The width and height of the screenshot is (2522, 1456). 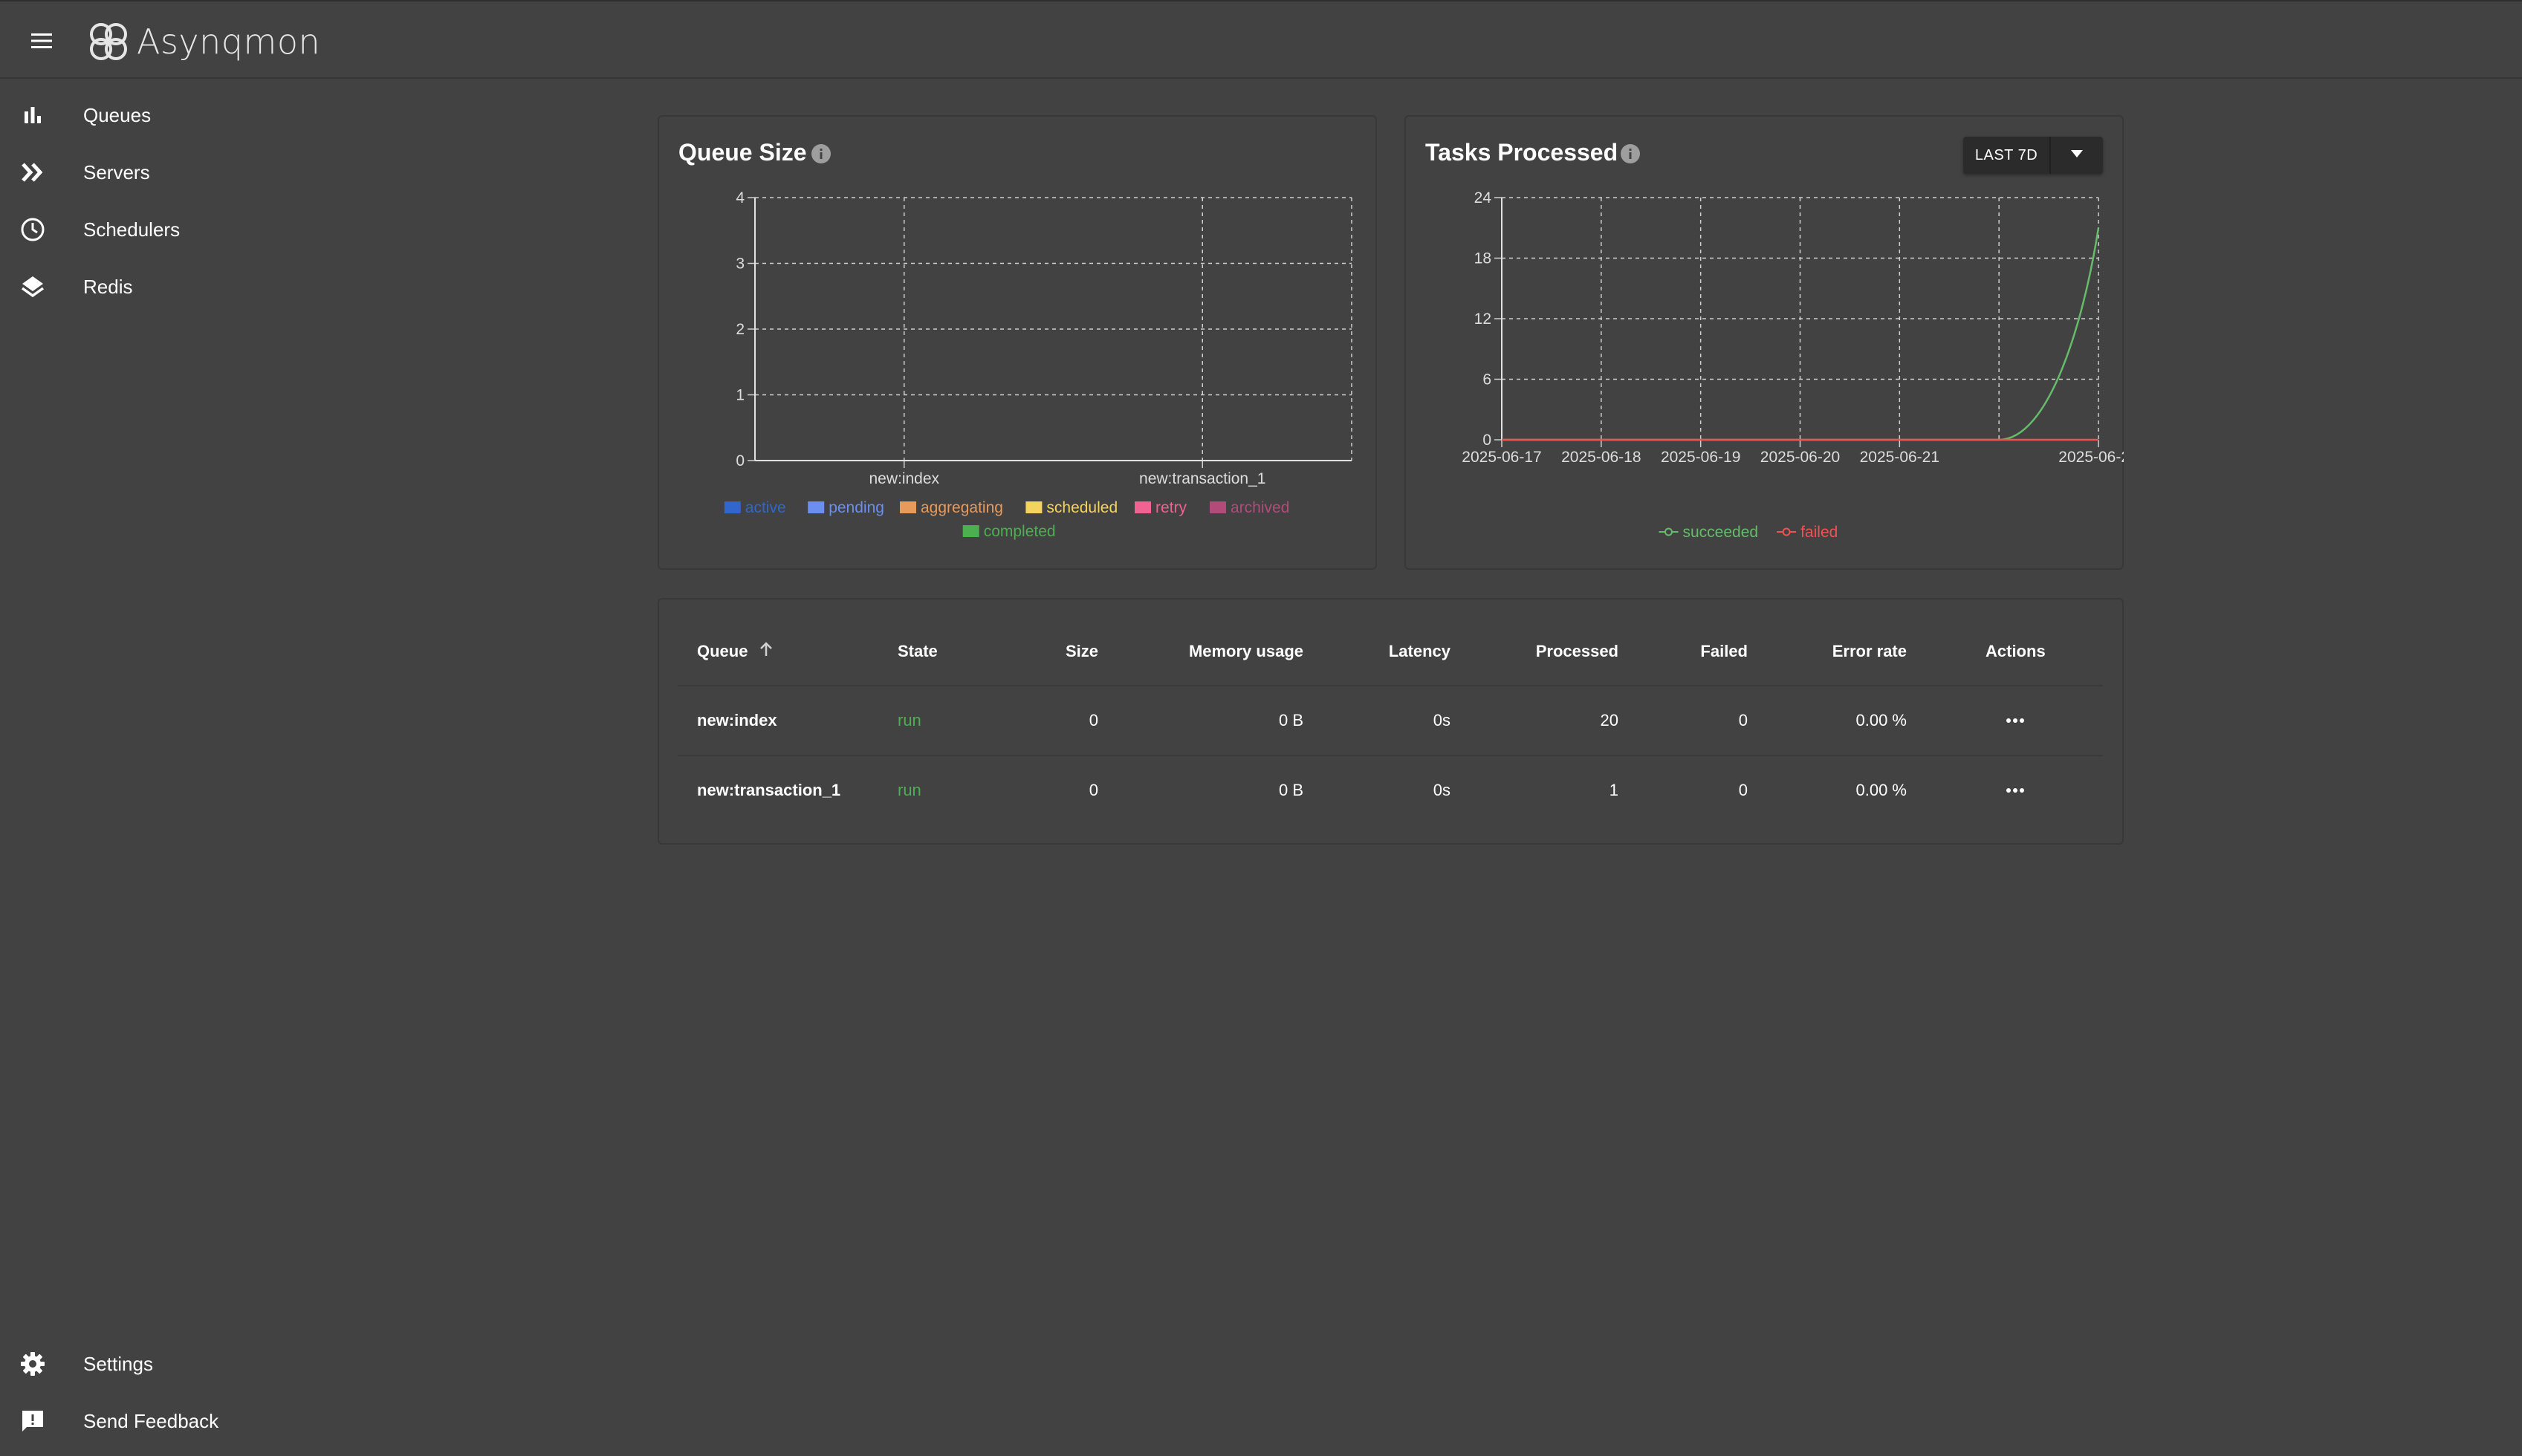 What do you see at coordinates (1482, 259) in the screenshot?
I see `y-tick-label: 18` at bounding box center [1482, 259].